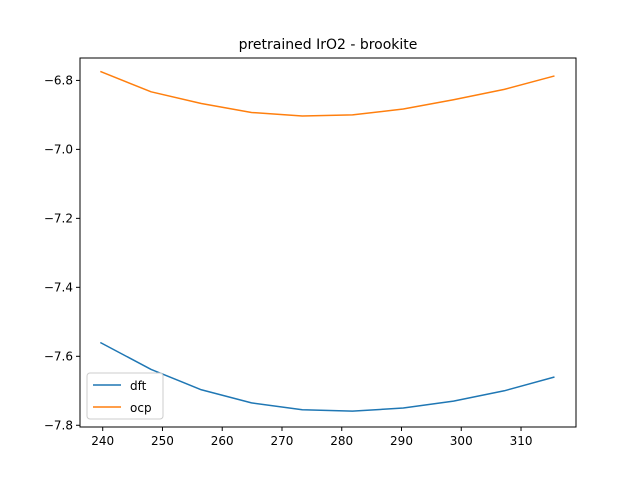 The width and height of the screenshot is (640, 484). What do you see at coordinates (328, 45) in the screenshot?
I see `chart-title: pretrained IrO2 - brookite` at bounding box center [328, 45].